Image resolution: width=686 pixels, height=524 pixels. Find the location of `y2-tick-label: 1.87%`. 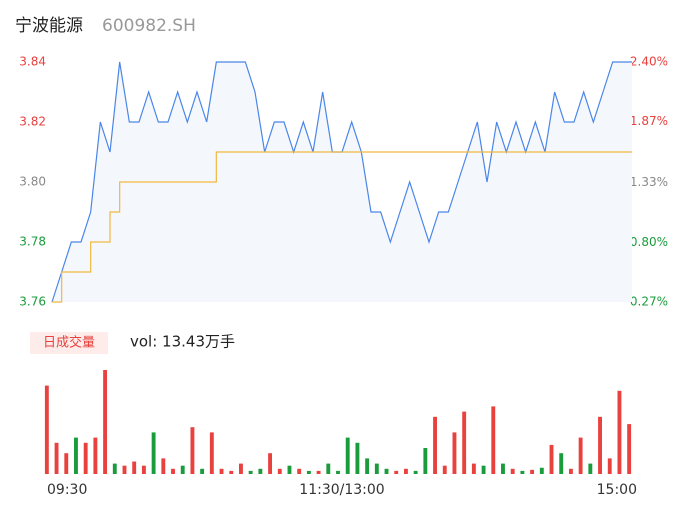

y2-tick-label: 1.87% is located at coordinates (649, 121).